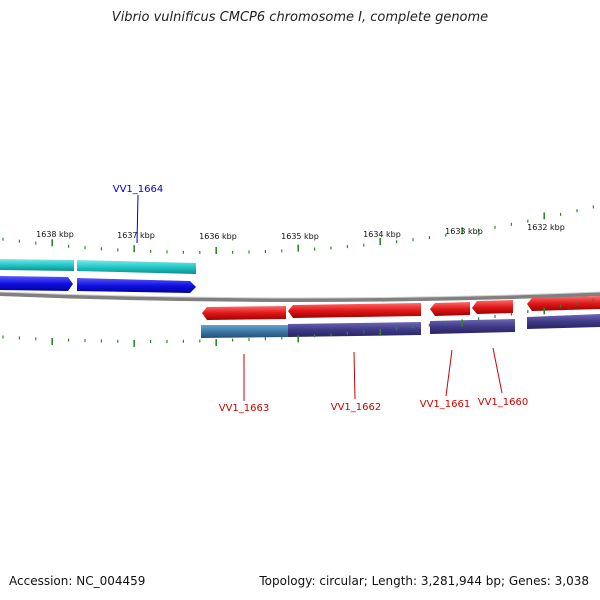  I want to click on gene-label-vv1-1663: VV1_1663, so click(244, 384).